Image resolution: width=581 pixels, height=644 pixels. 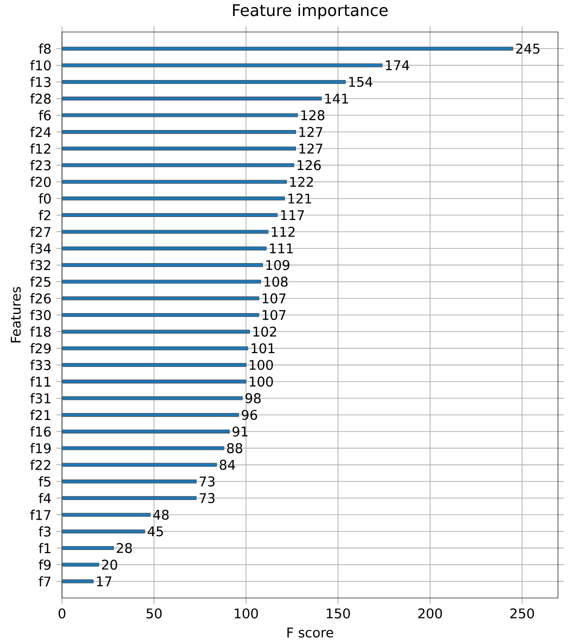 What do you see at coordinates (40, 298) in the screenshot?
I see `y-tick-label: f26` at bounding box center [40, 298].